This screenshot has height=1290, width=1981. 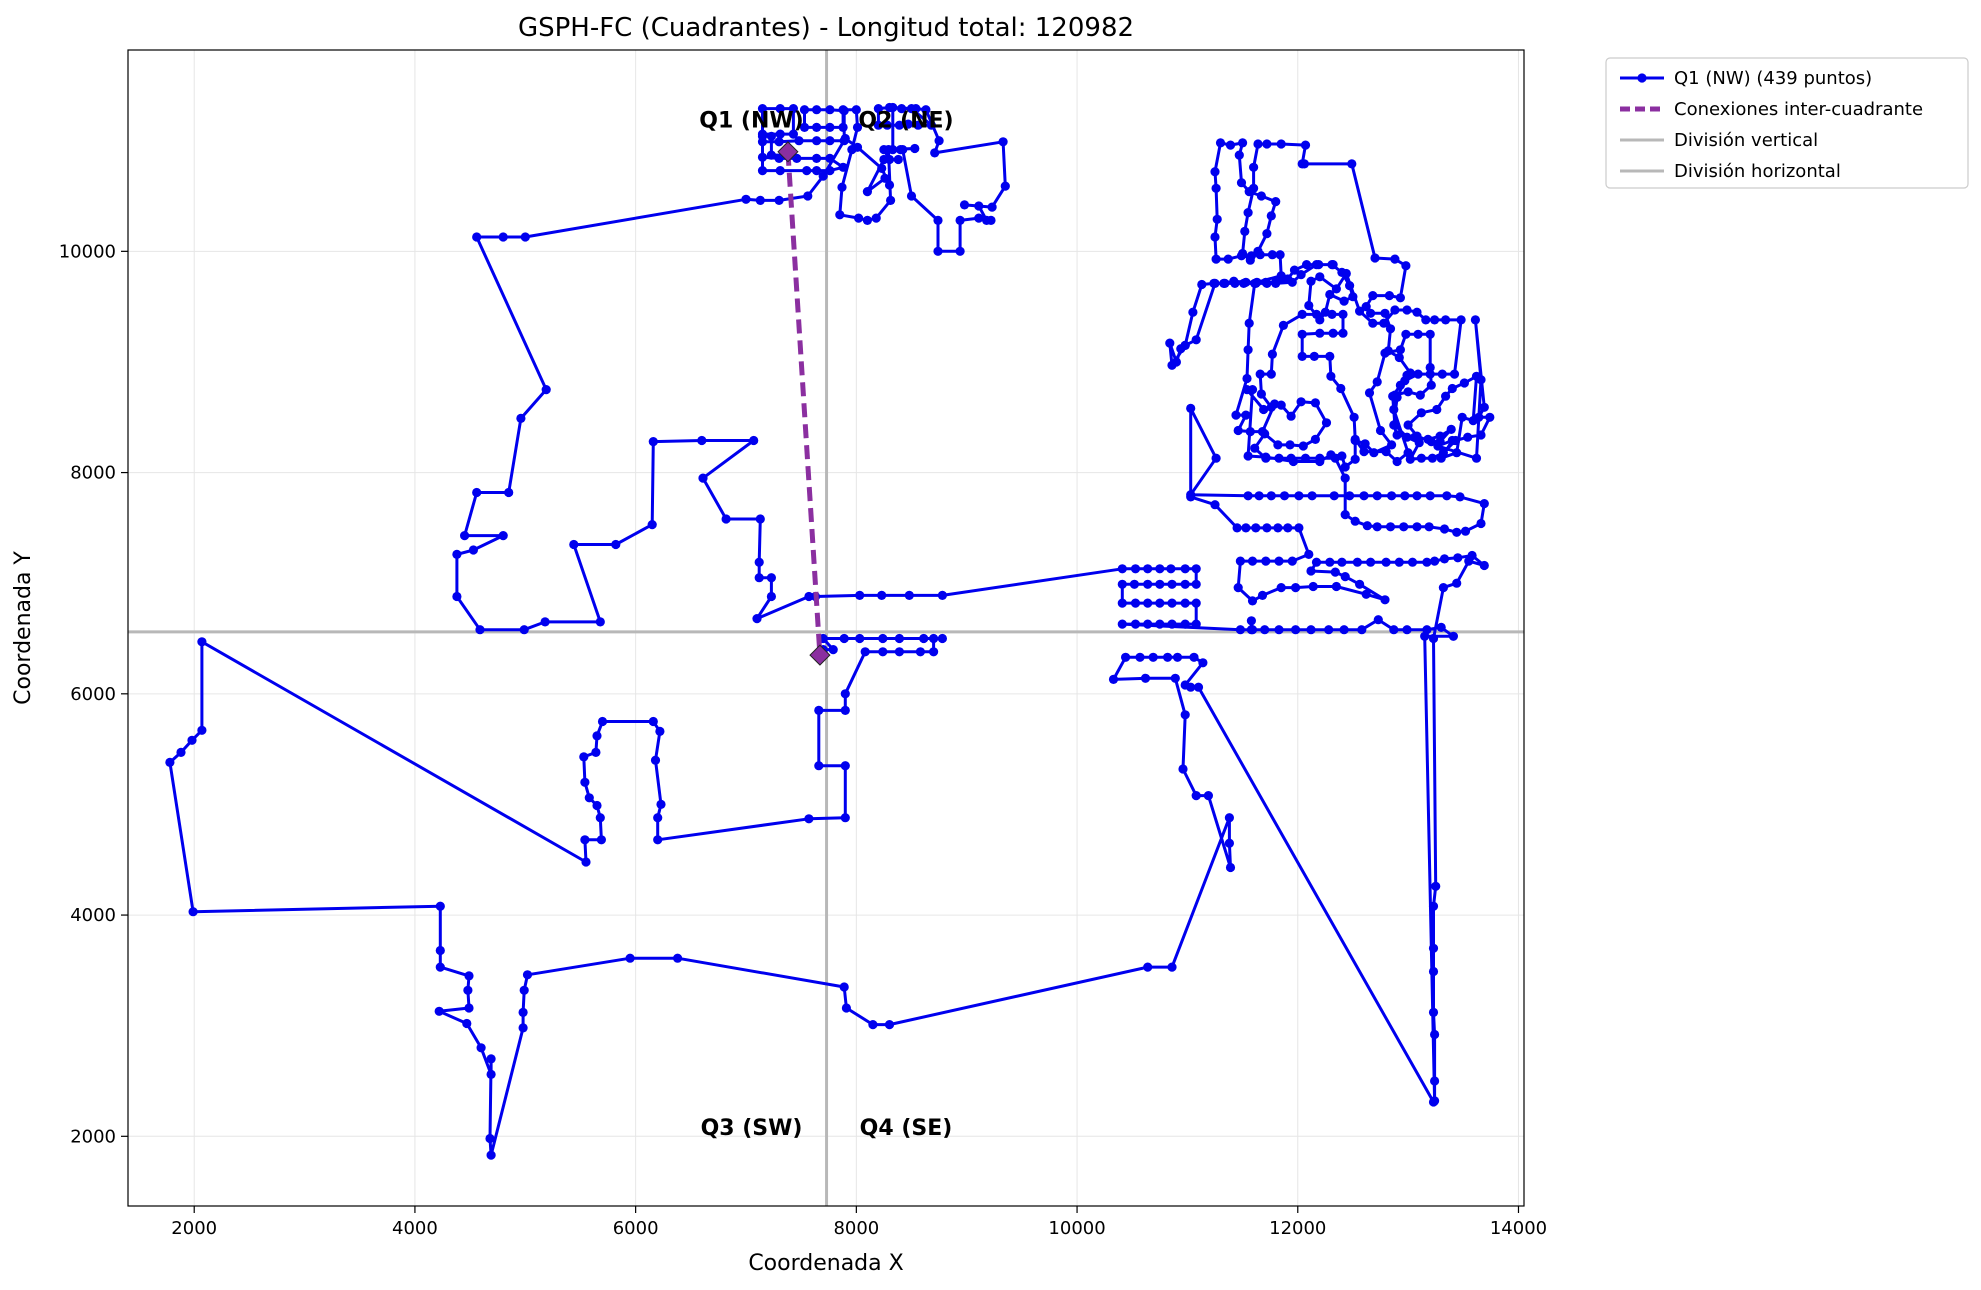 I want to click on legend-entry: Q1 (NW) (439 puntos), so click(x=1746, y=78).